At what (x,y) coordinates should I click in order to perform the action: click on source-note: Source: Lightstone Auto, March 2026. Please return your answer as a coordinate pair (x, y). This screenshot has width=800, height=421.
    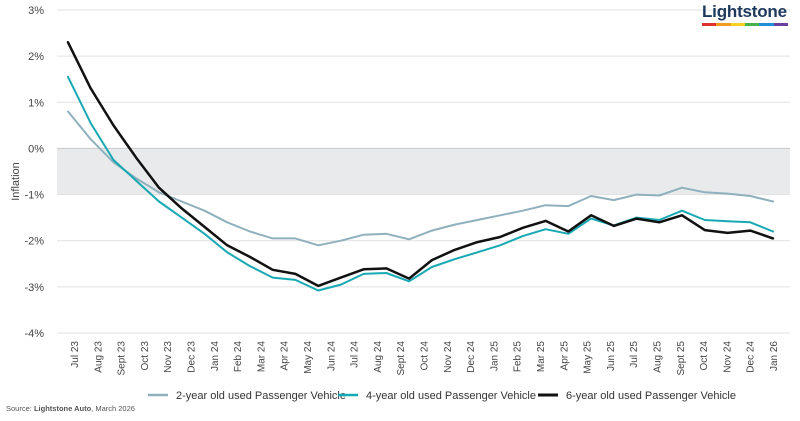
    Looking at the image, I should click on (70, 408).